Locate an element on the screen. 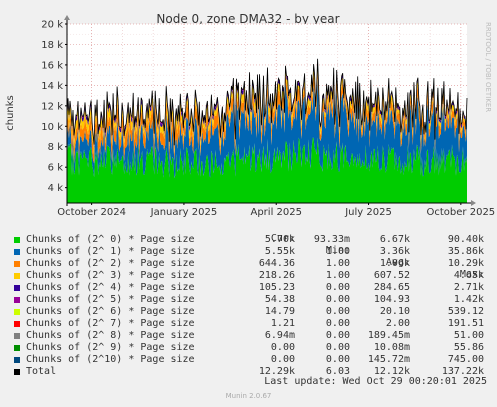 This screenshot has width=497, height=407. legend-max: 745.00 is located at coordinates (465, 359).